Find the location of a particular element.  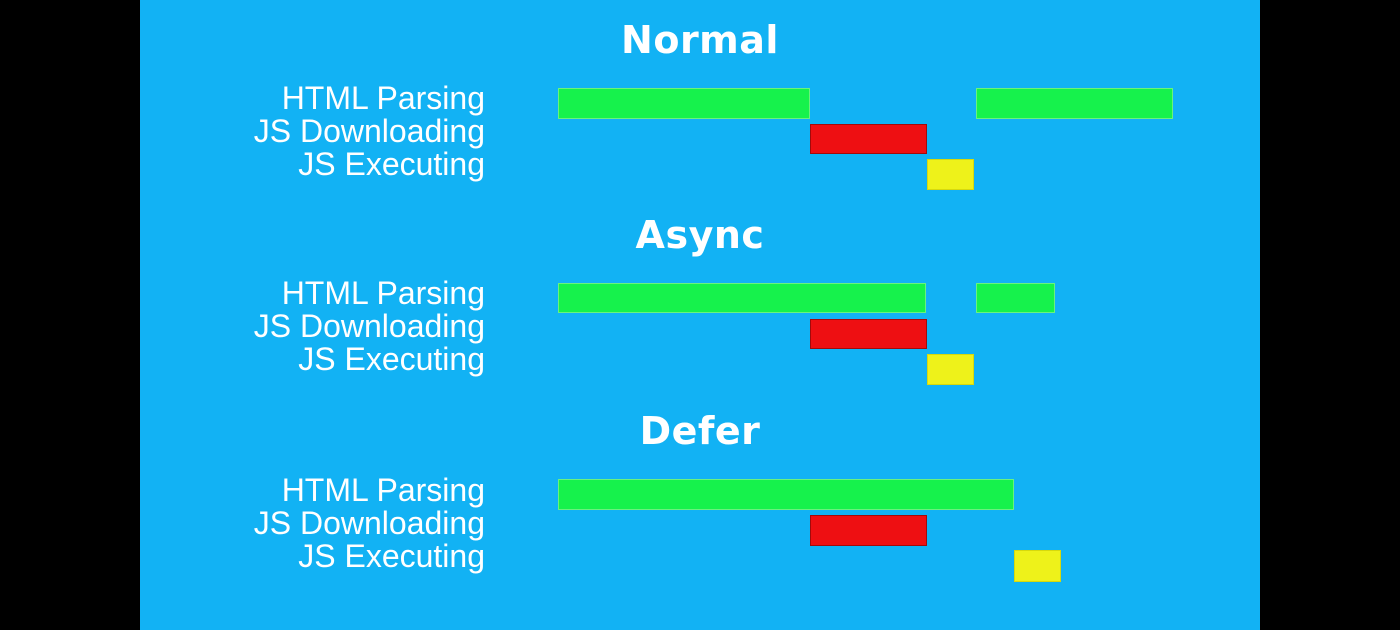

bar-js-executing-async is located at coordinates (950, 369).